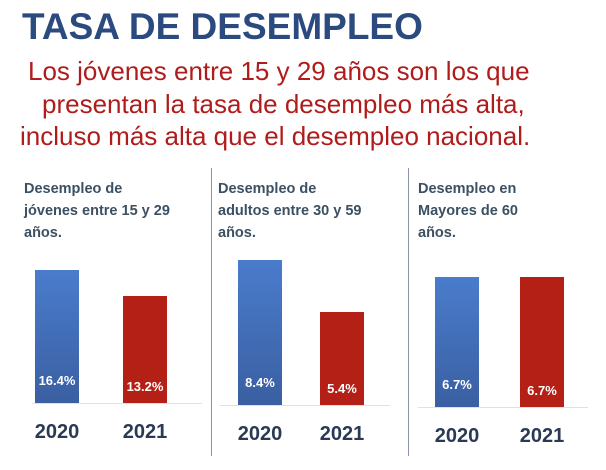 Image resolution: width=606 pixels, height=470 pixels. I want to click on chart-title-line: Desempleo en, so click(467, 189).